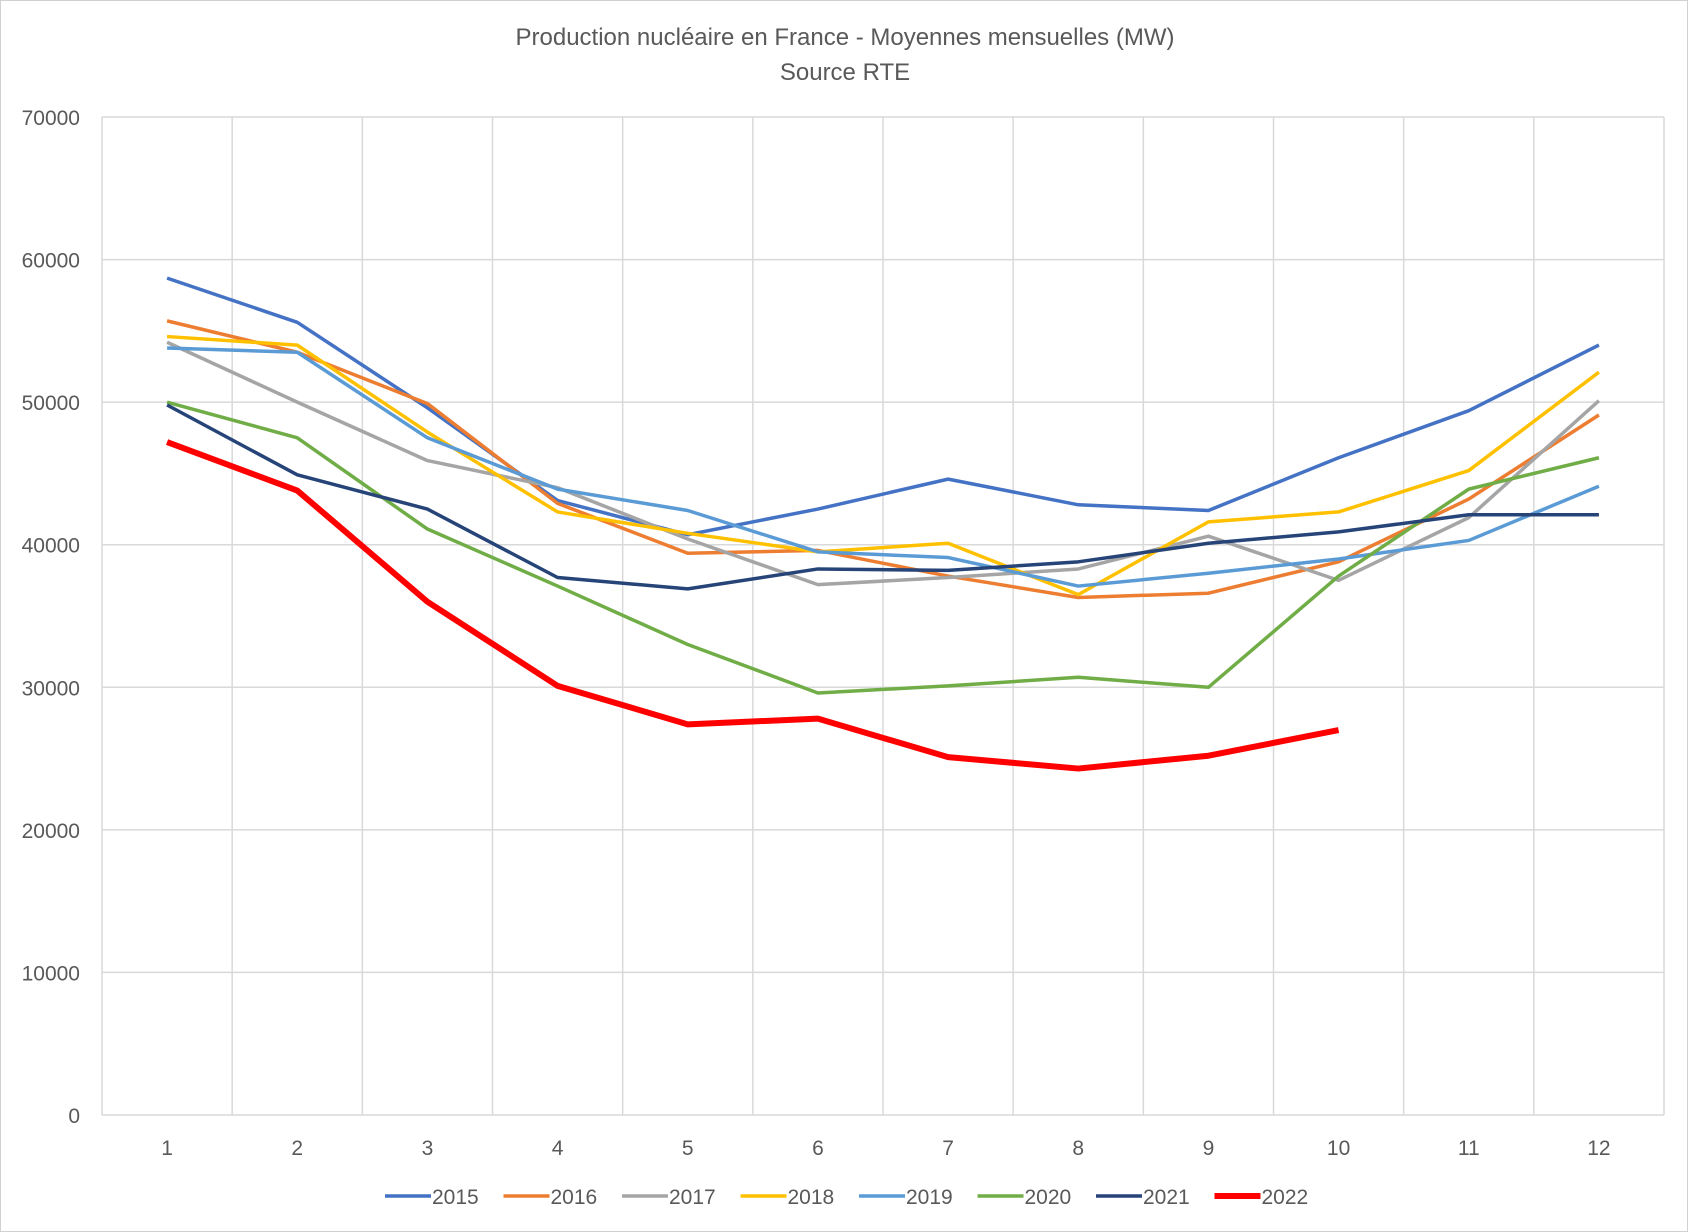 The width and height of the screenshot is (1688, 1232). Describe the element at coordinates (885, 1148) in the screenshot. I see `x-axis: 1 2 3 4 5 6 7 8 9 10 11 12` at that location.